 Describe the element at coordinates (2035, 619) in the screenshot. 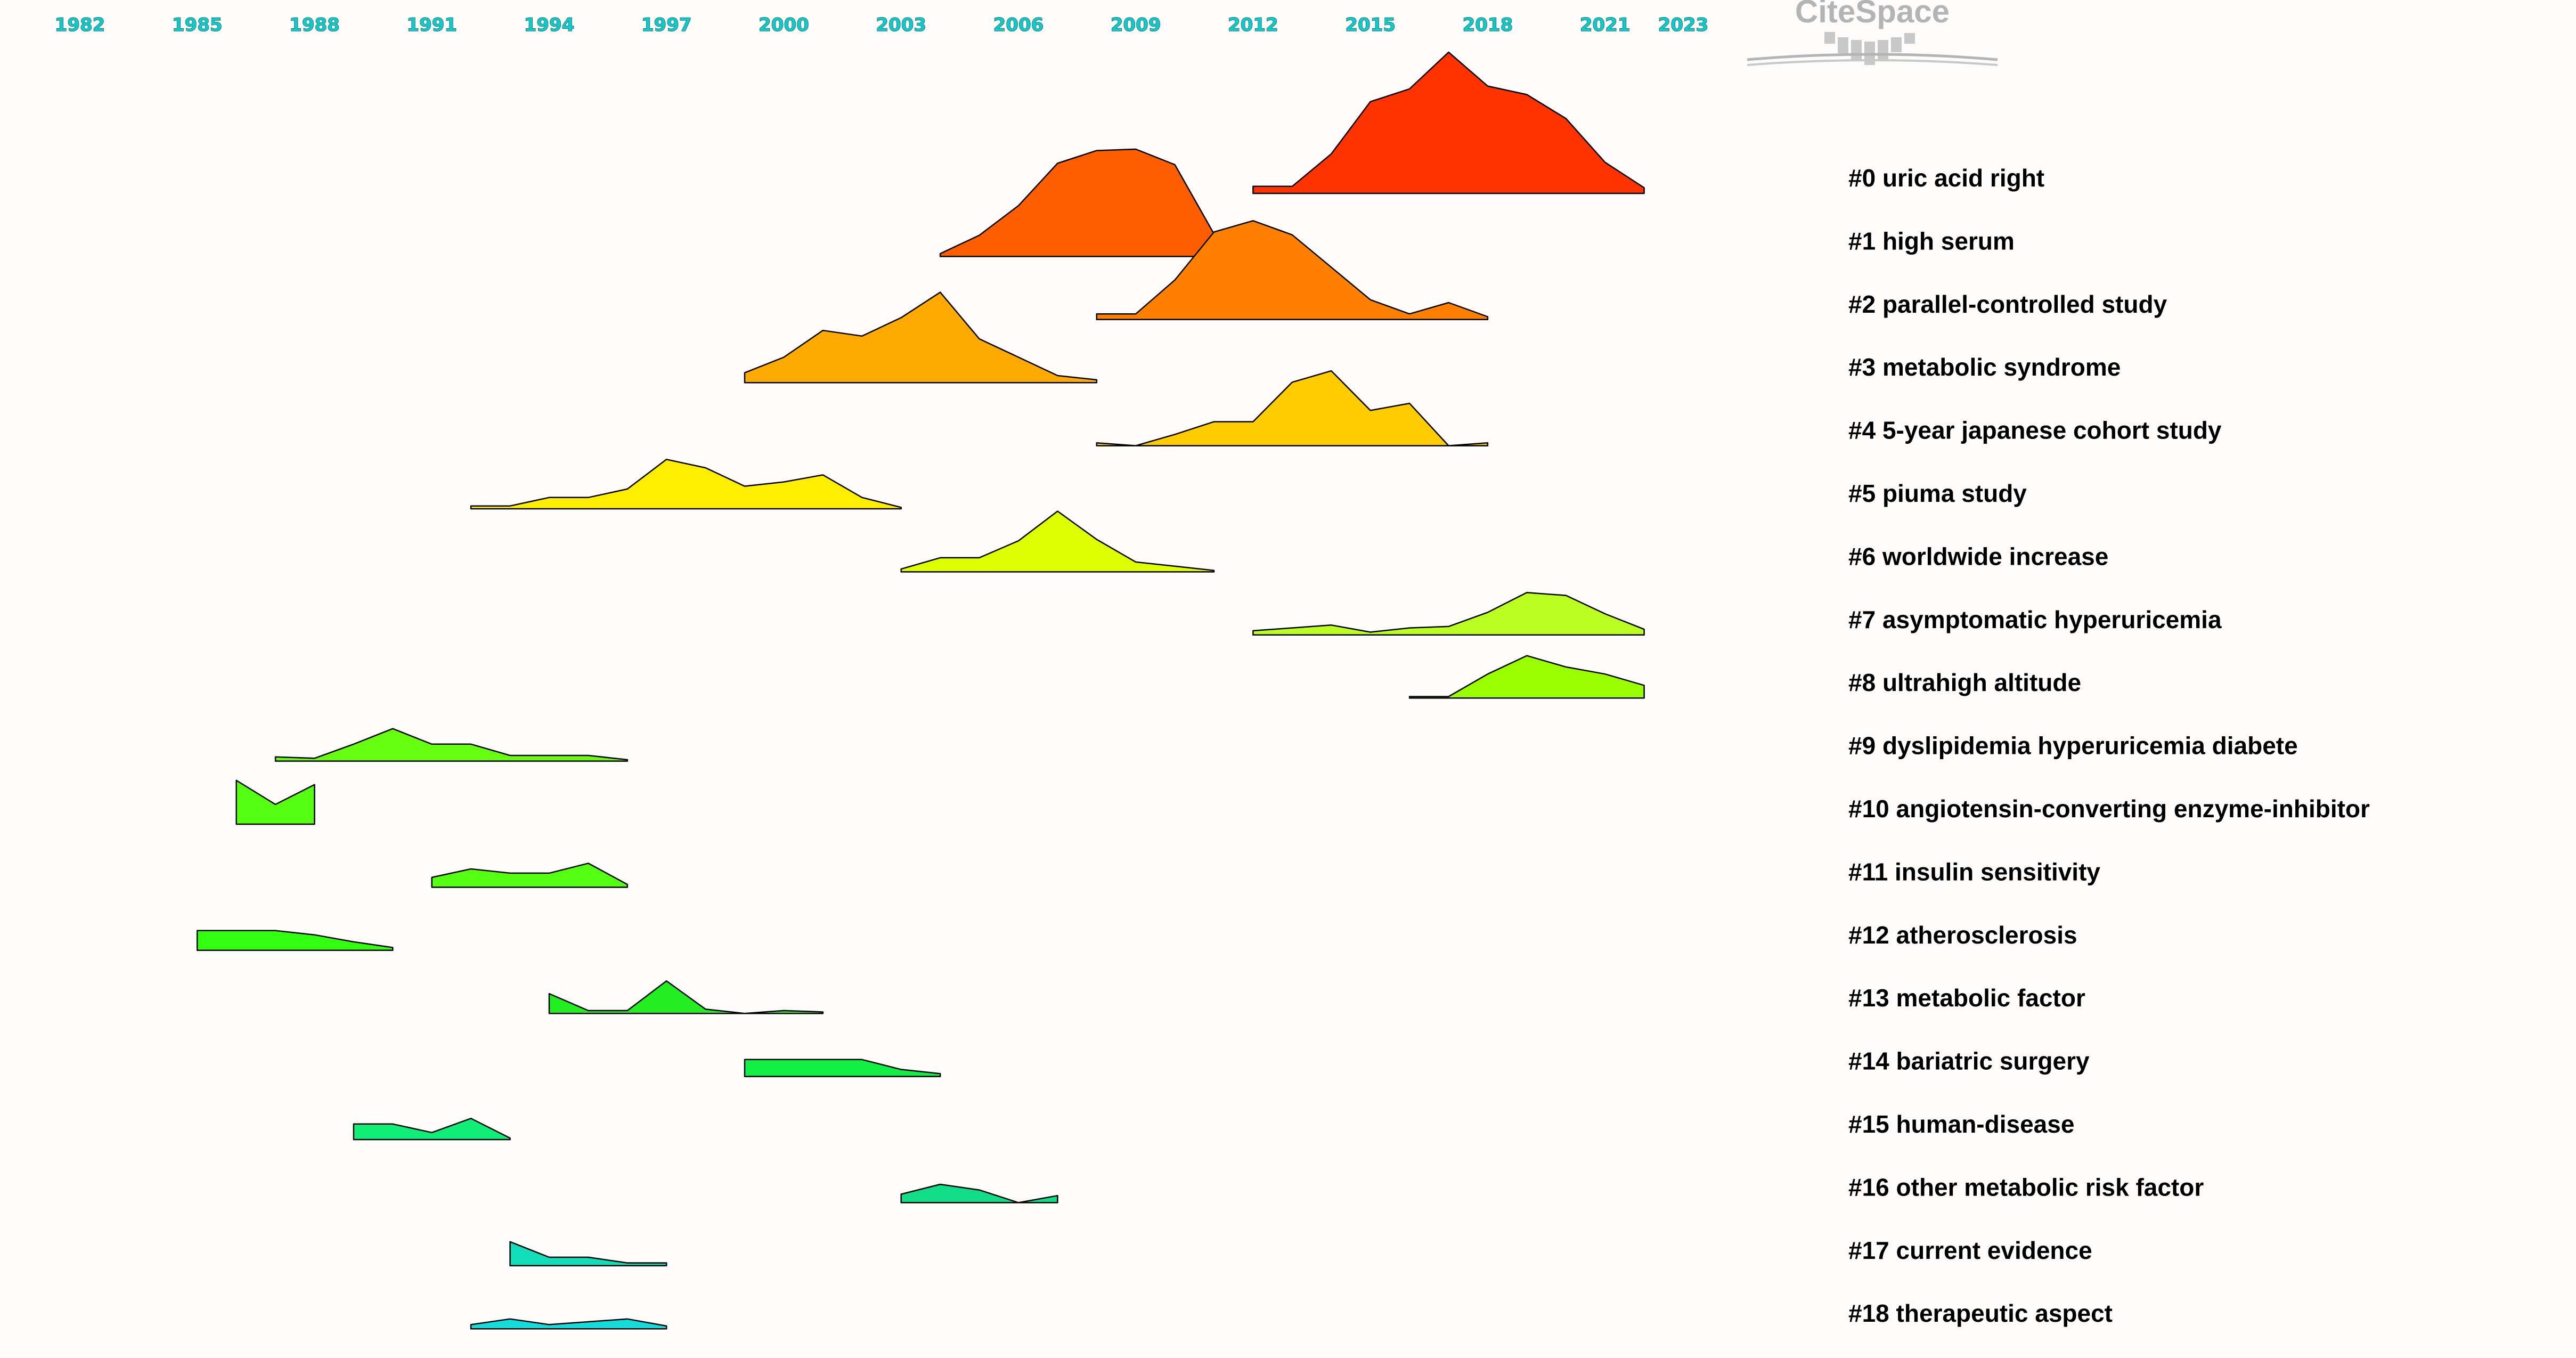

I see `cluster-label: #7 asymptomatic hyperuricemia` at that location.